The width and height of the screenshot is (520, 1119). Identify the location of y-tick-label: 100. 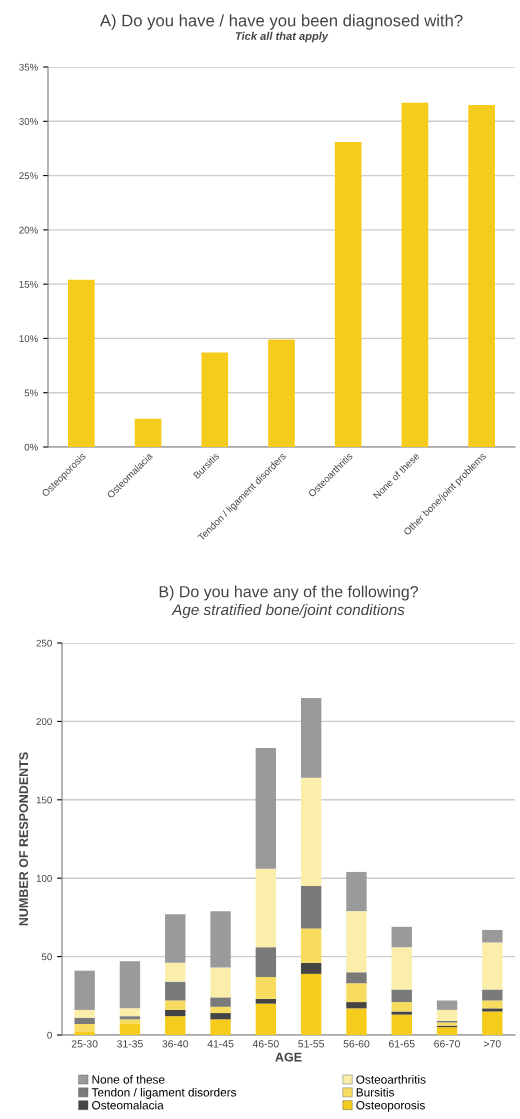
(44, 878).